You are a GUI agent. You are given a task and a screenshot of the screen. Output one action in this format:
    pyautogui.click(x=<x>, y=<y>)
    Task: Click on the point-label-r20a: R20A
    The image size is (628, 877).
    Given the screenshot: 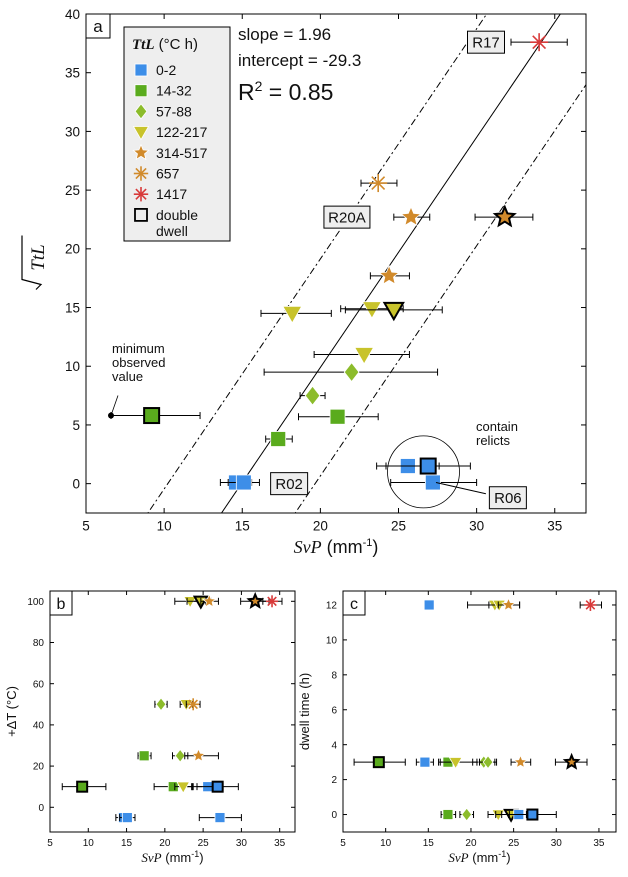 What is the action you would take?
    pyautogui.click(x=347, y=217)
    